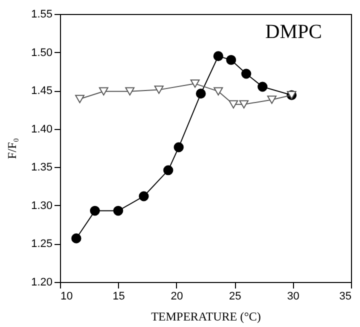  What do you see at coordinates (41, 206) in the screenshot?
I see `y-tick-label: 1.30` at bounding box center [41, 206].